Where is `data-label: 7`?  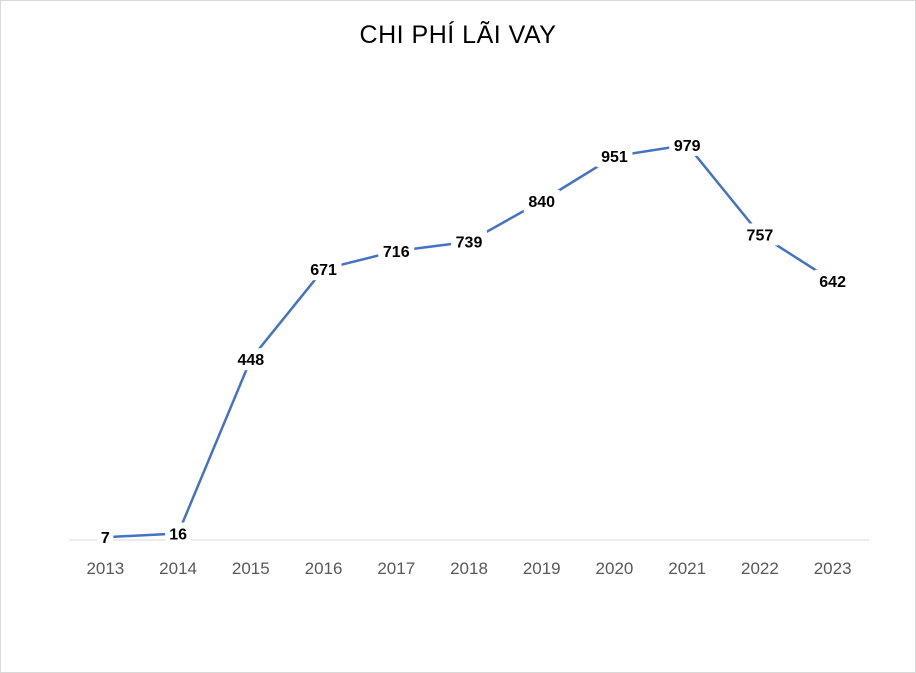 data-label: 7 is located at coordinates (105, 538).